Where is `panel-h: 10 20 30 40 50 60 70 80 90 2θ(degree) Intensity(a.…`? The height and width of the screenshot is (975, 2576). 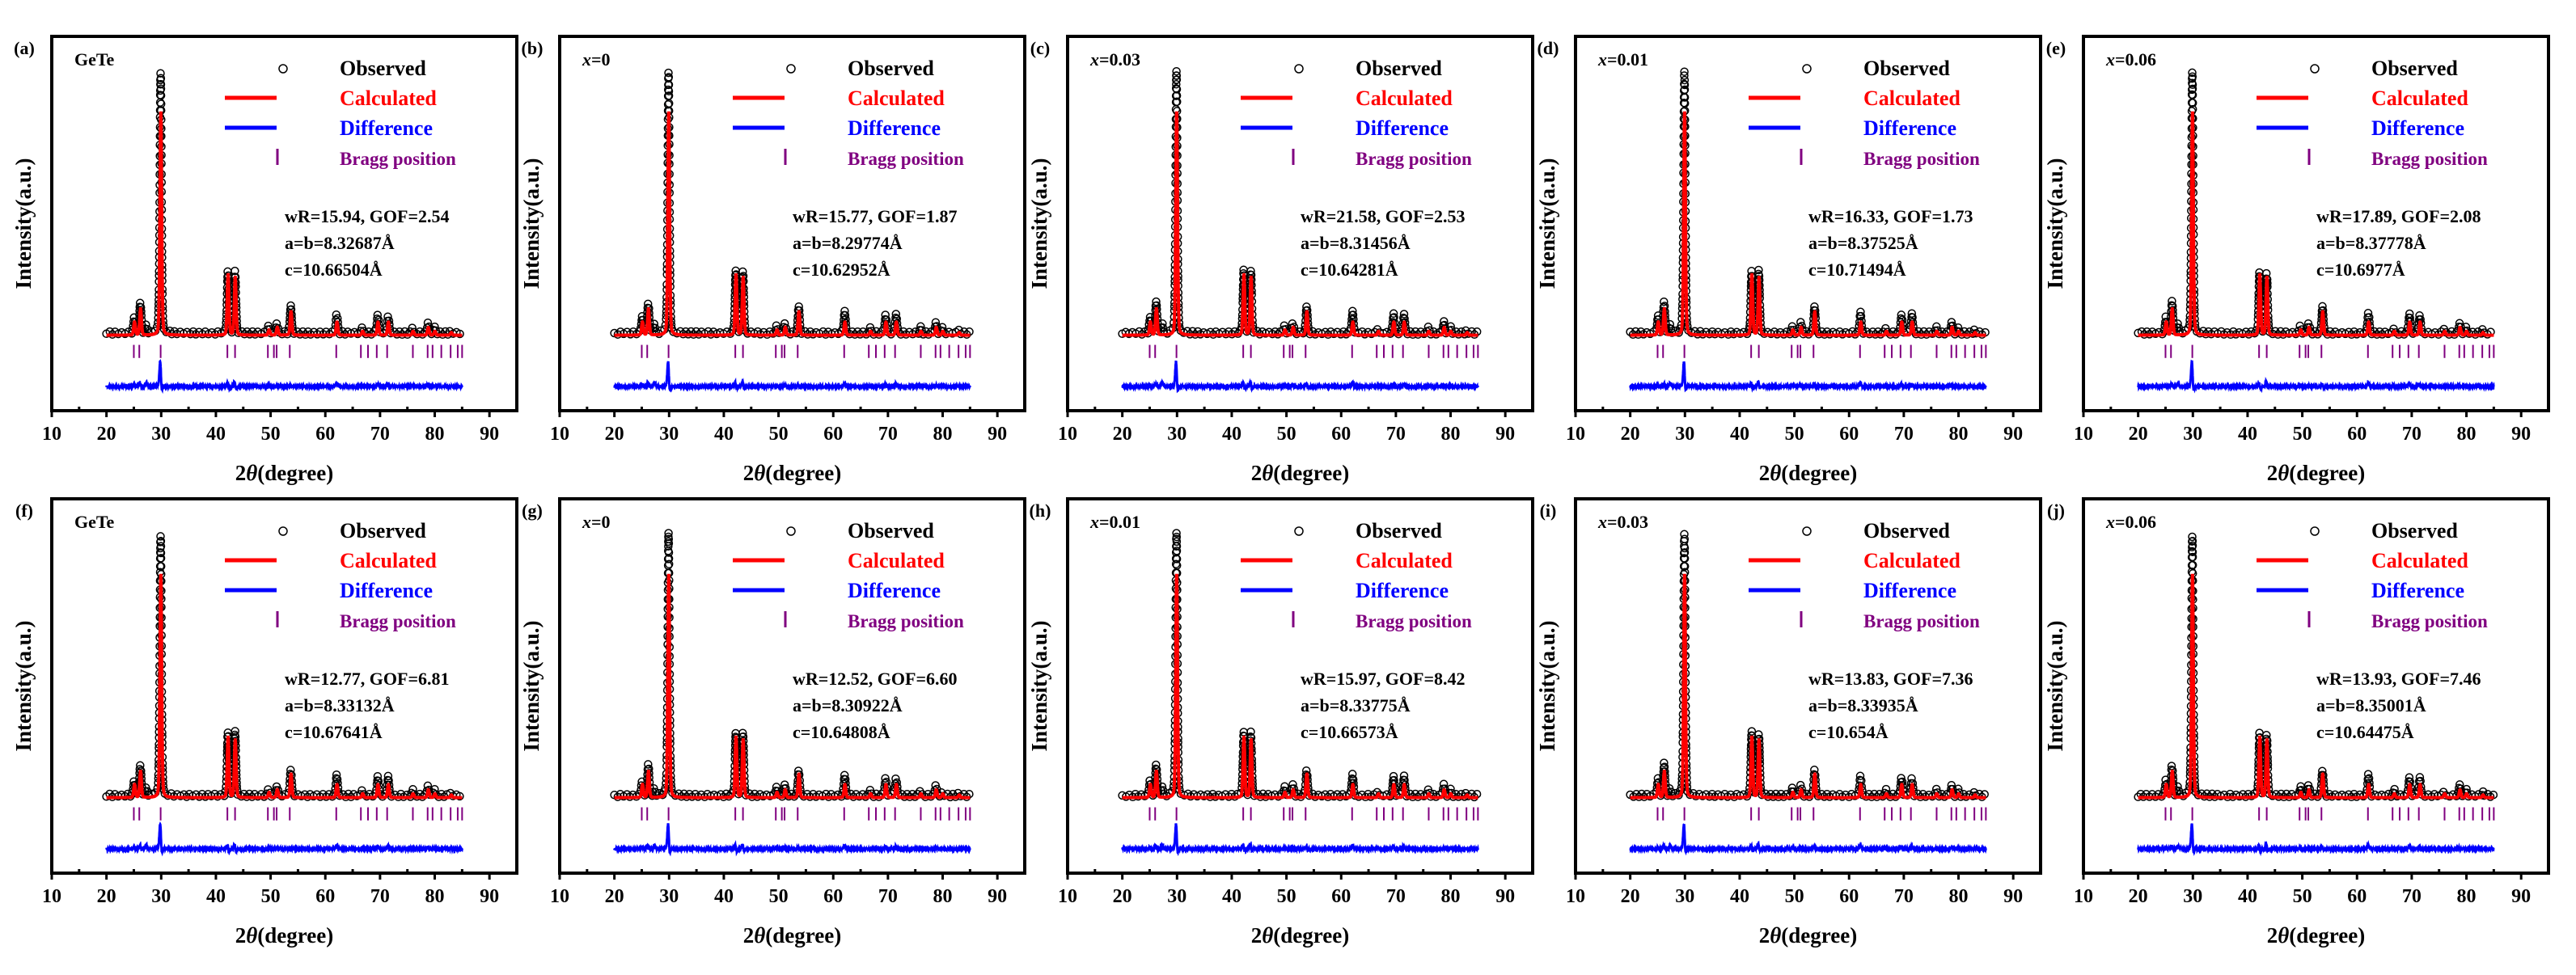 panel-h: 10 20 30 40 50 60 70 80 90 2θ(degree) Intensity(a.… is located at coordinates (1275, 705).